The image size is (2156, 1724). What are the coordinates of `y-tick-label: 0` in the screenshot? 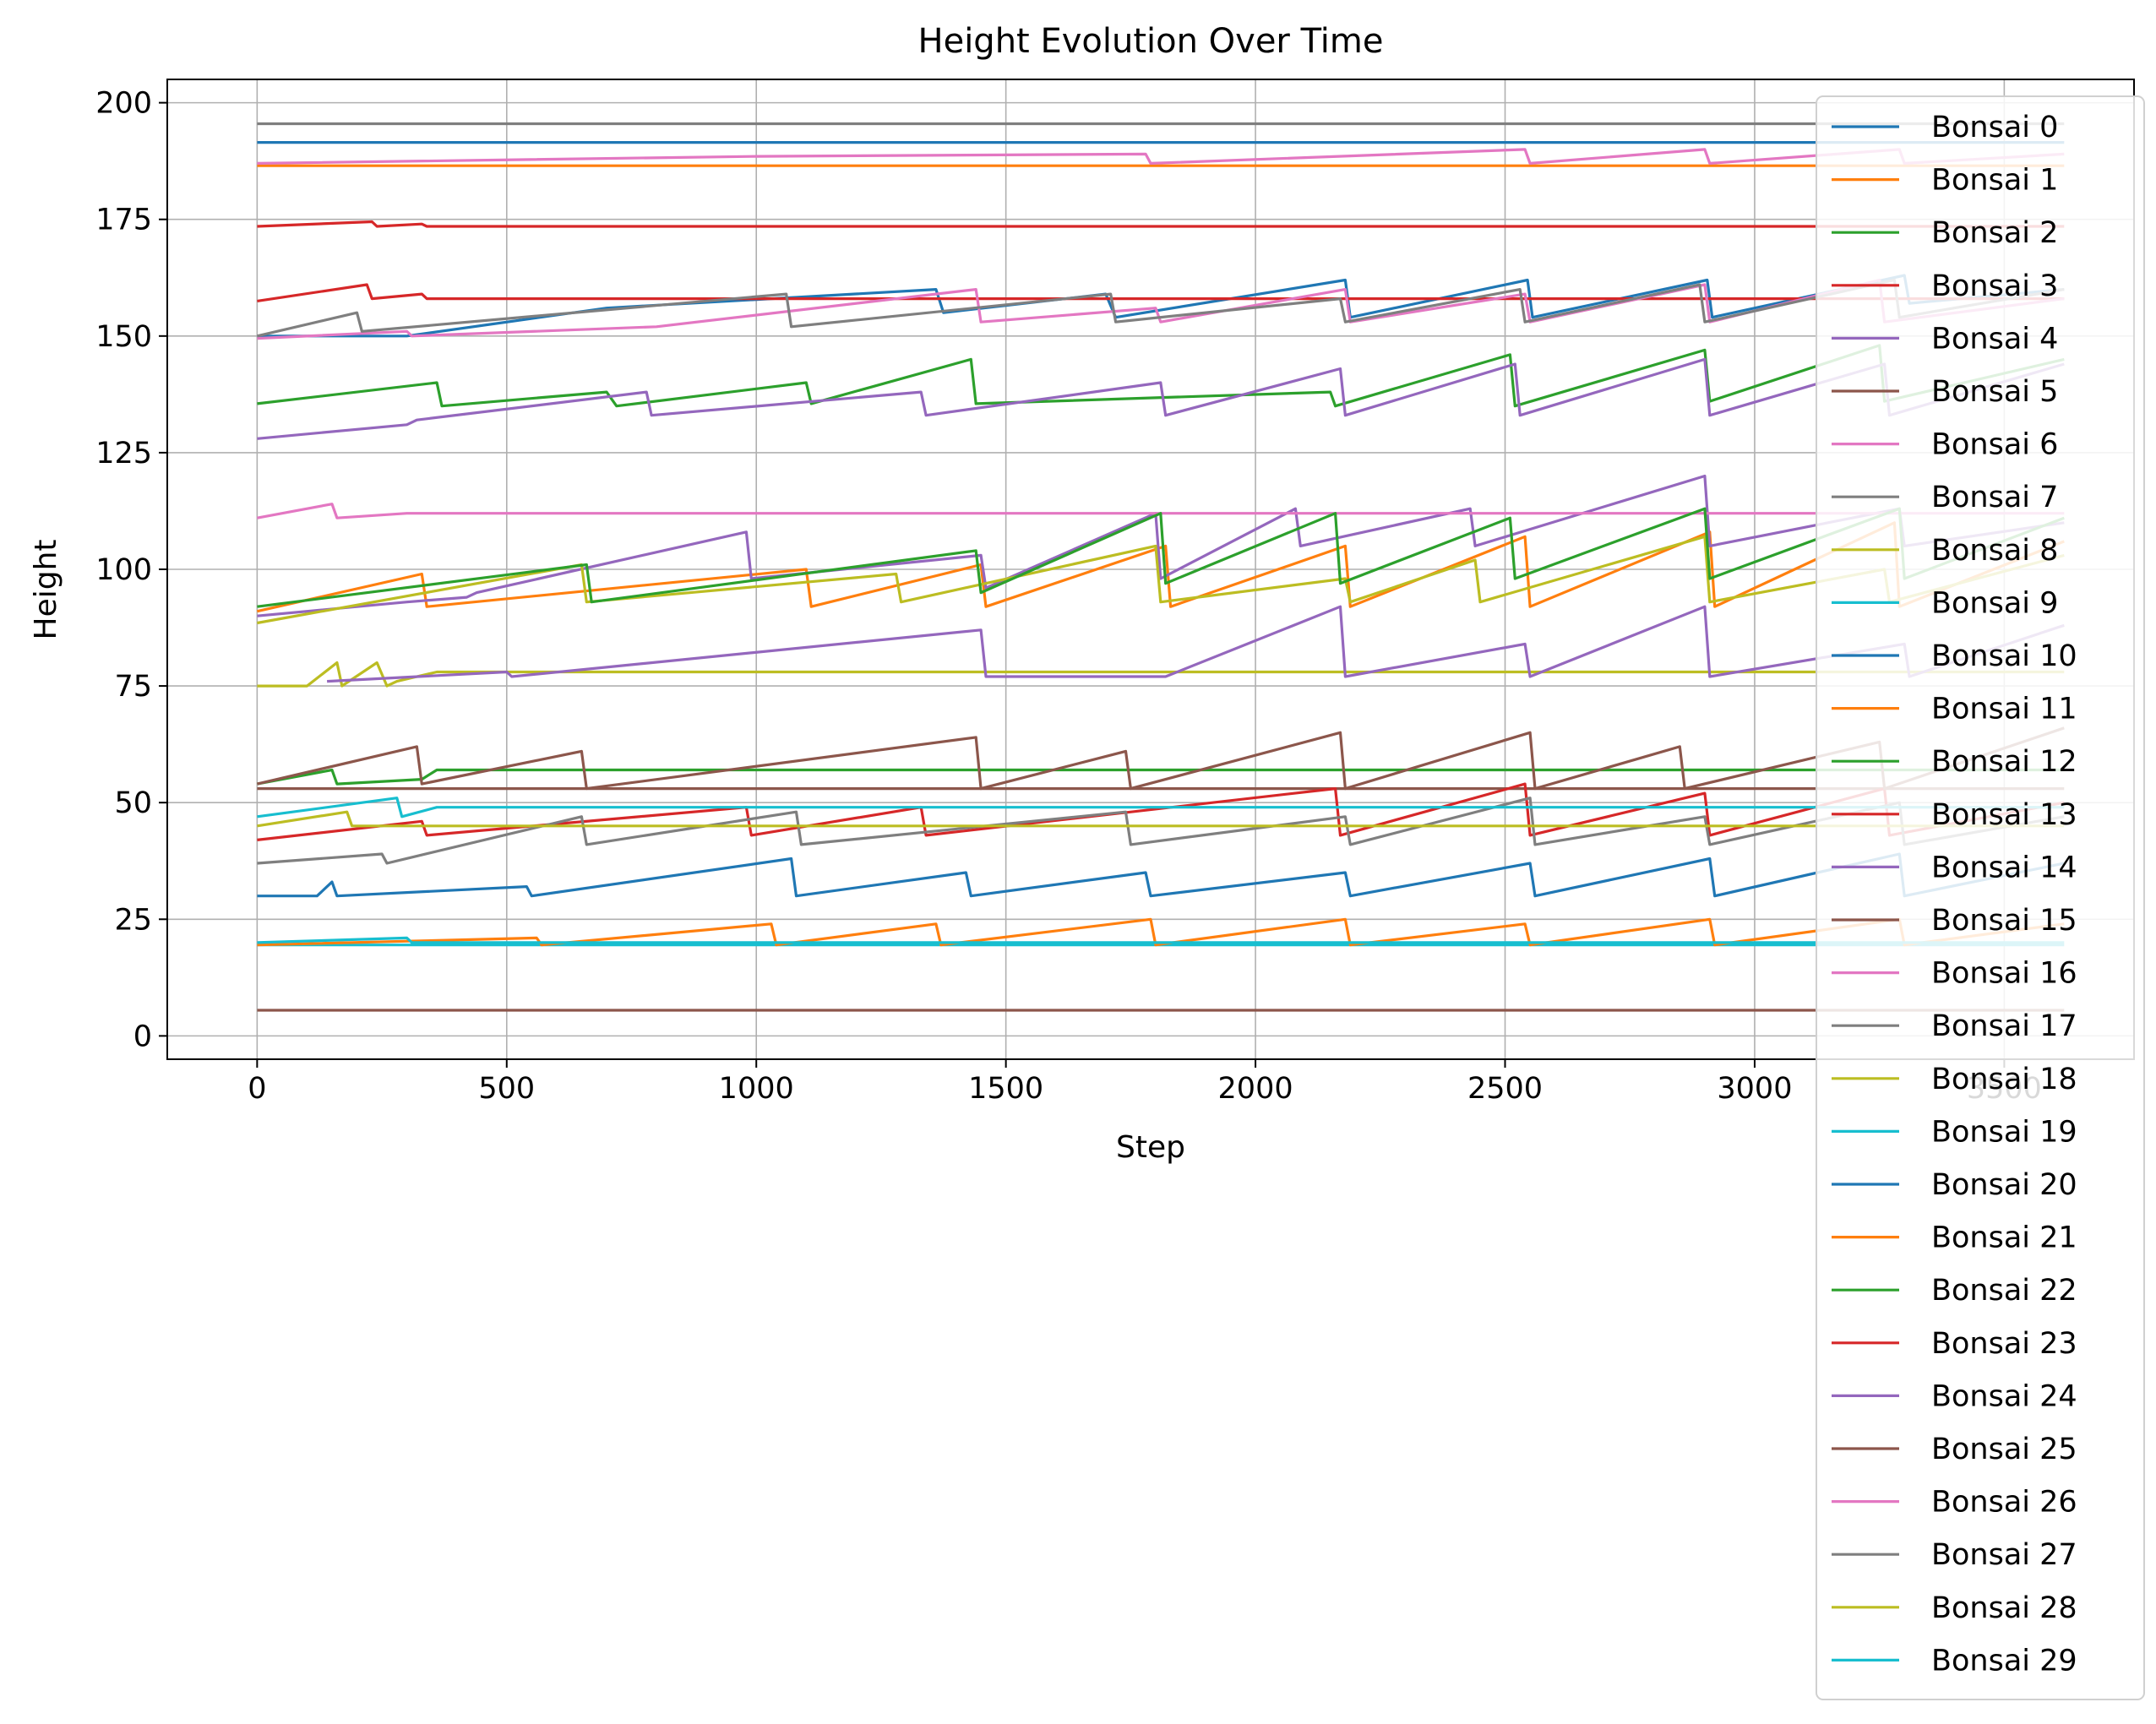 It's located at (142, 1036).